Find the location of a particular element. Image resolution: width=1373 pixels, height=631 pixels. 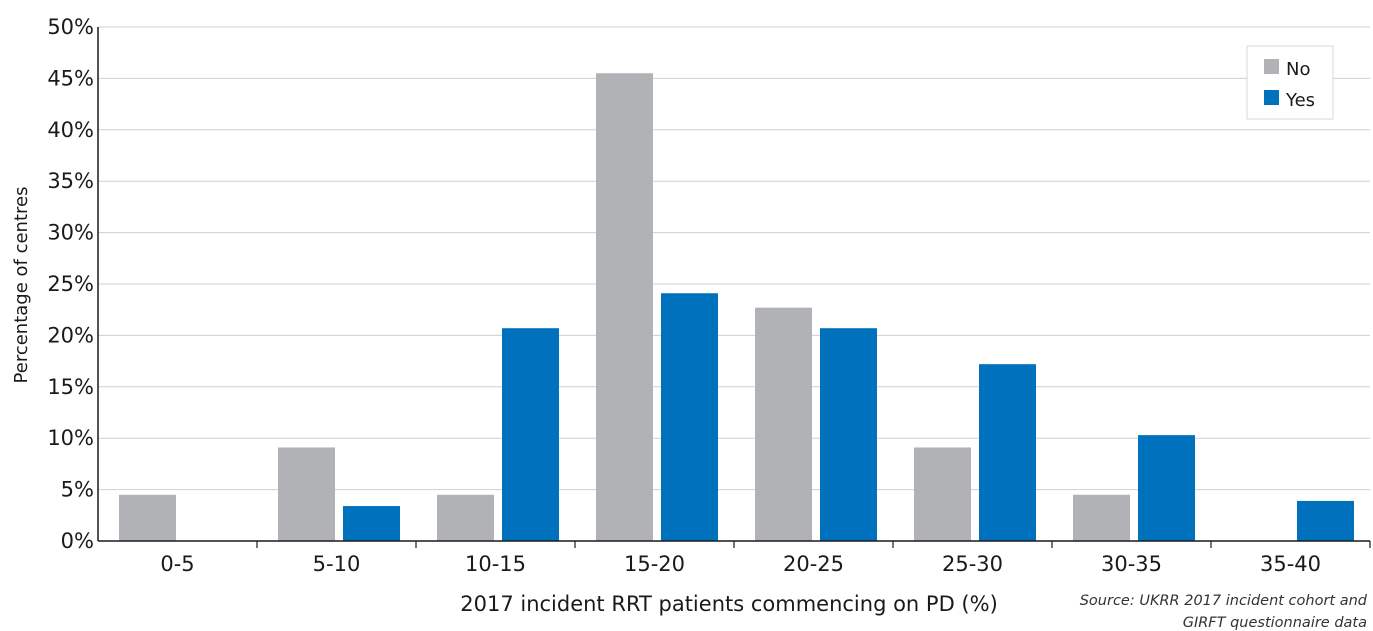

y-axis-tick-labels: 0% 5% 10% 15% 20% 25% 30% 35% 40% 45% 50% is located at coordinates (70, 284).